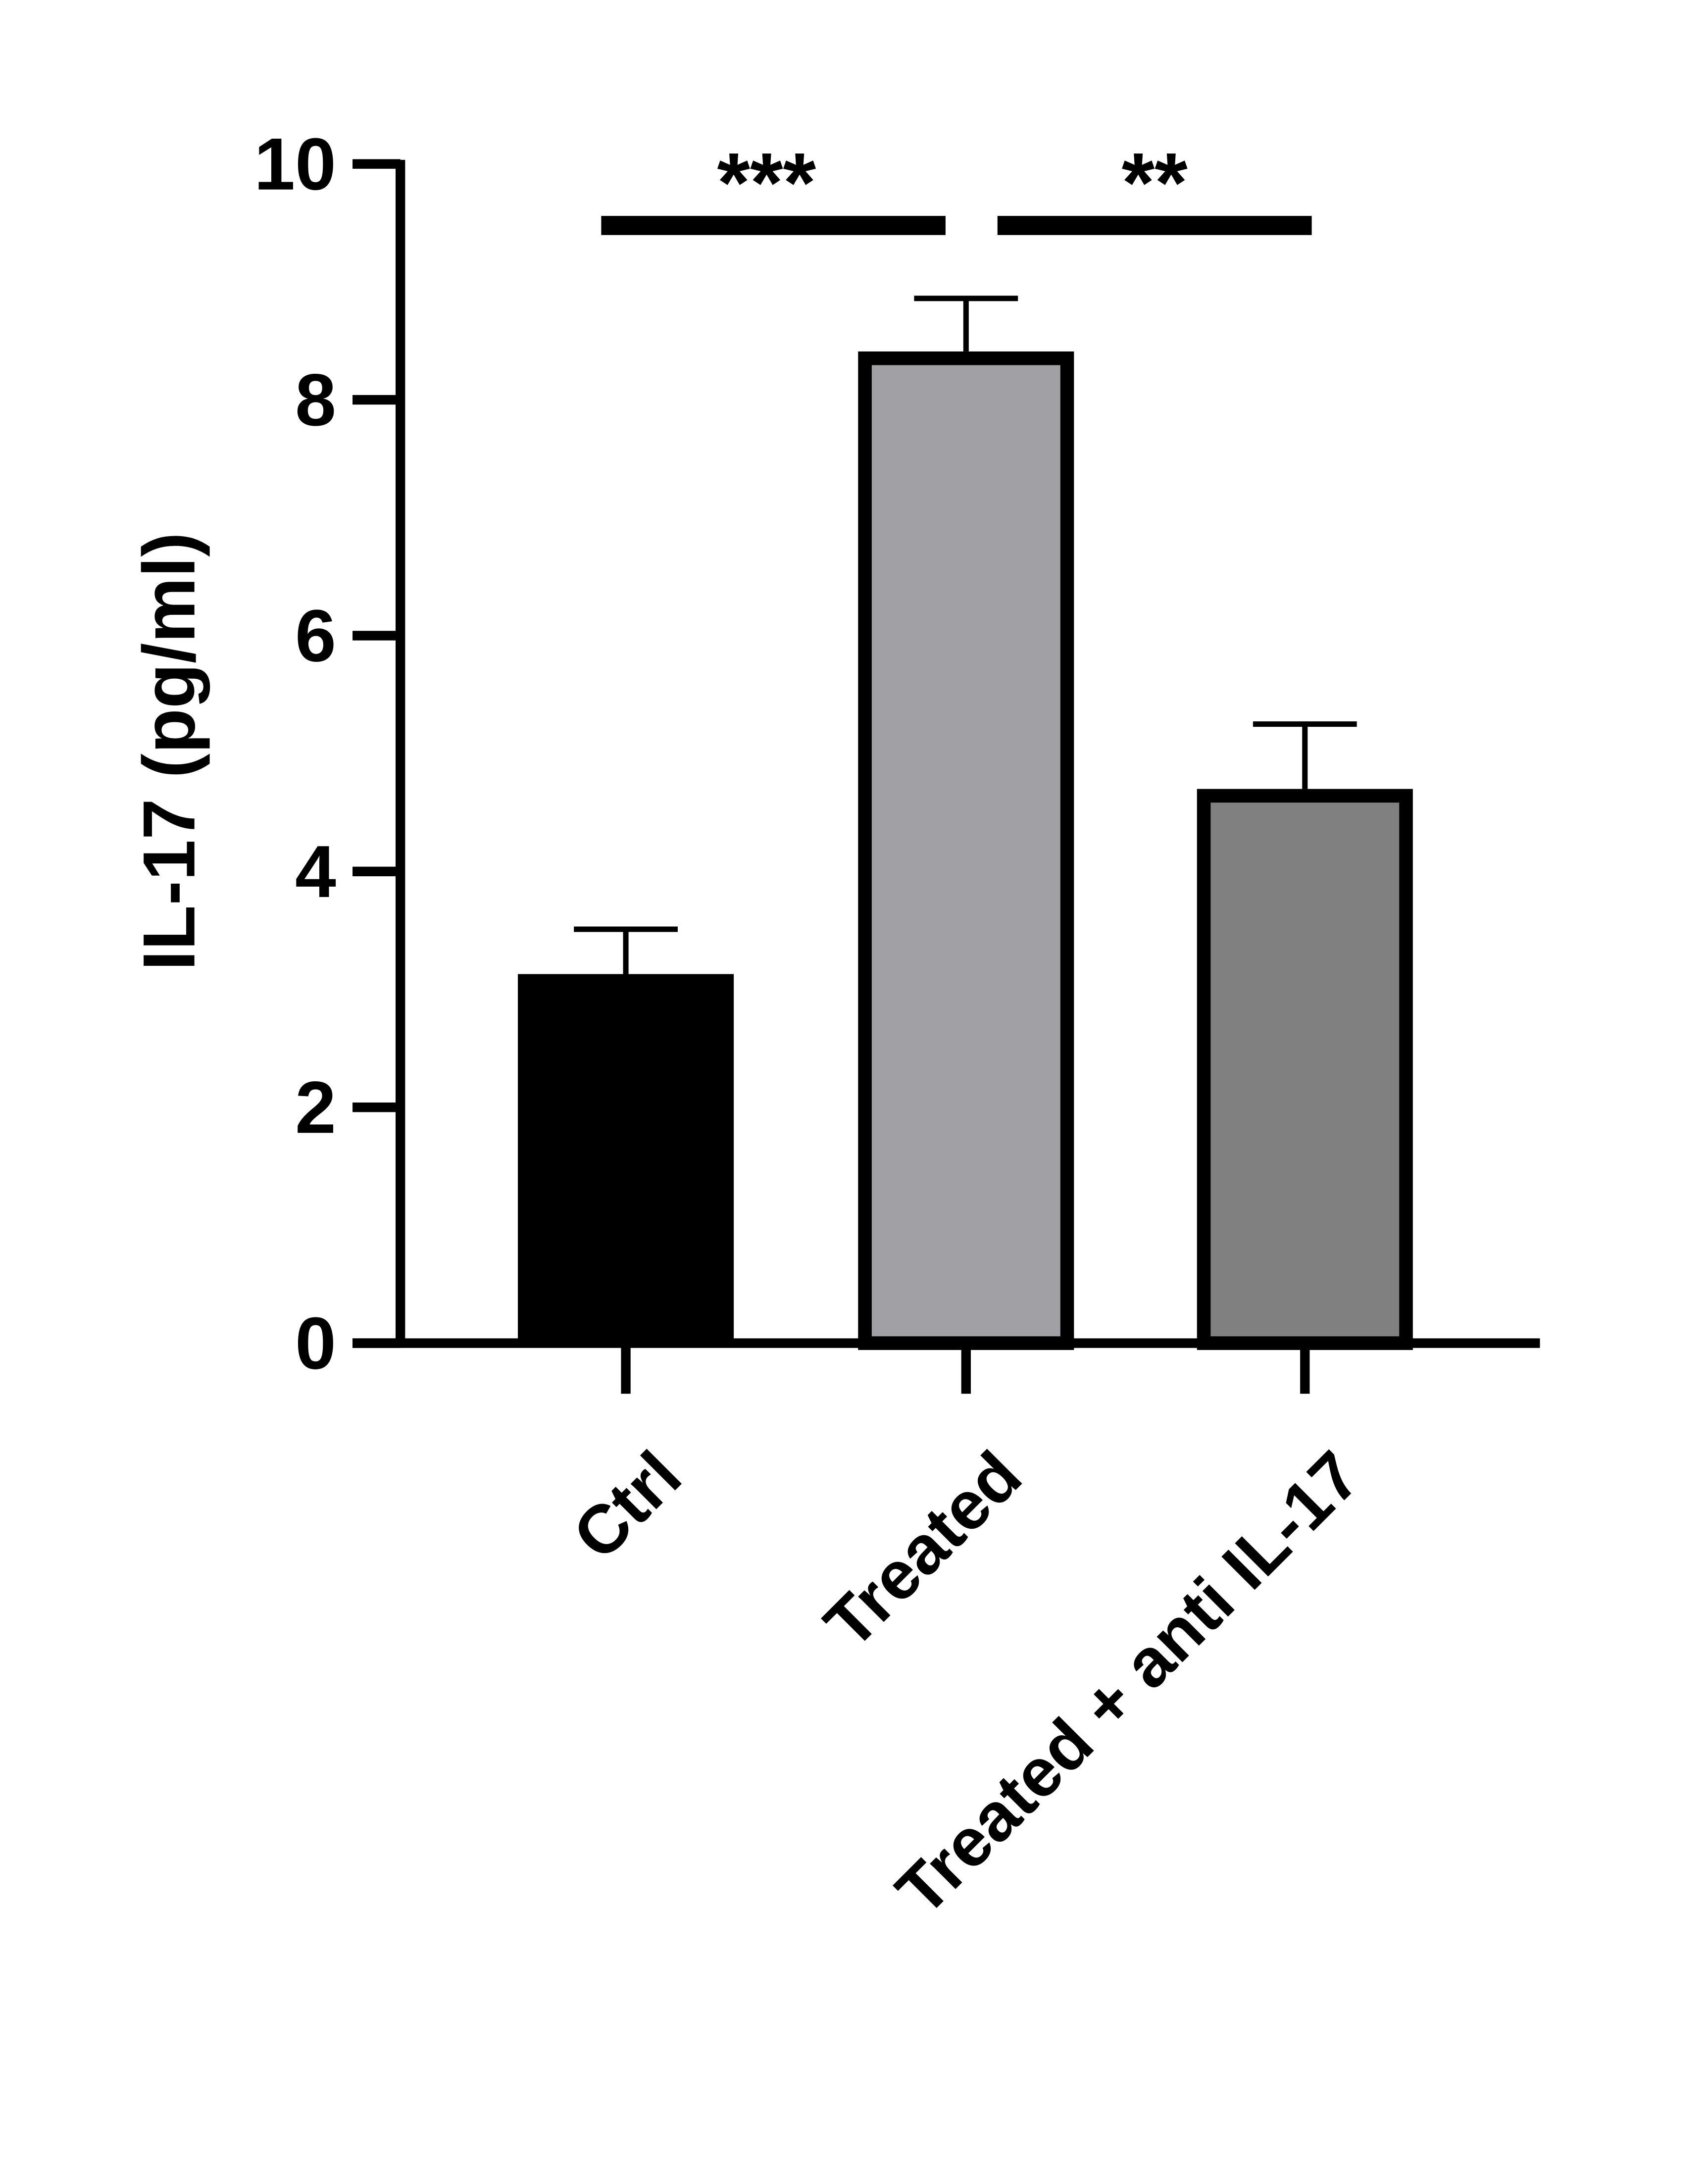  I want to click on y-tick-label: 6, so click(315, 636).